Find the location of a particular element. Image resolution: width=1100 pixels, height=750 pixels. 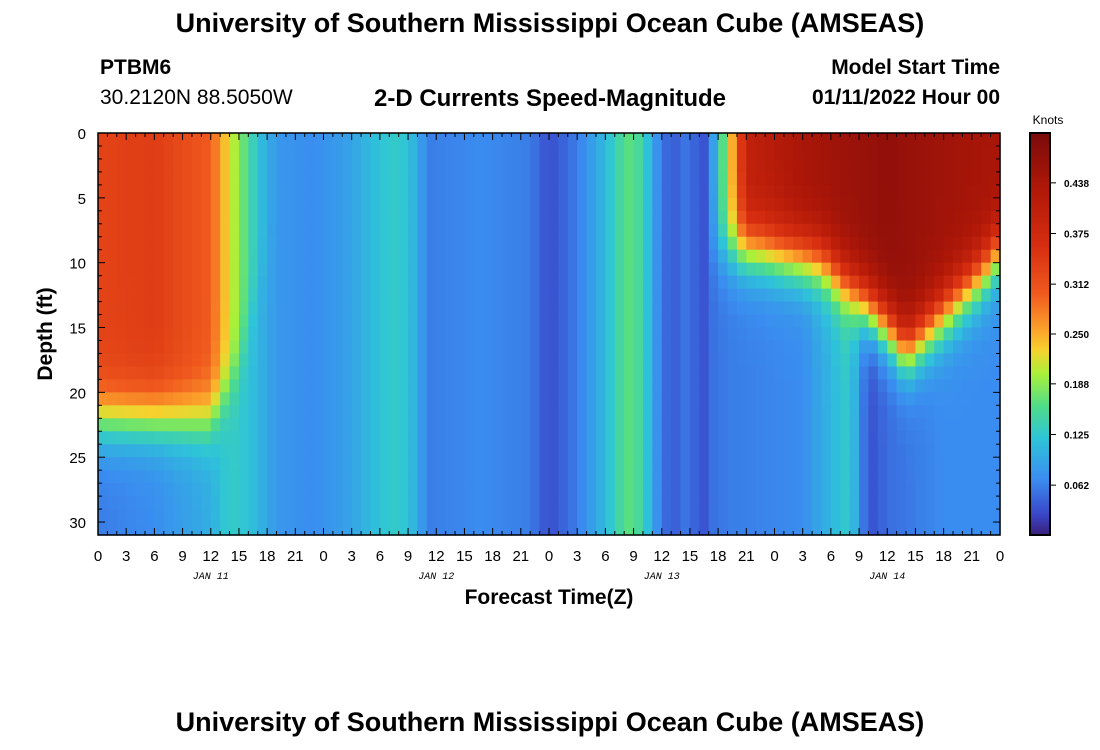

model-start-date: 01/11/2022 Hour 00 is located at coordinates (906, 97).